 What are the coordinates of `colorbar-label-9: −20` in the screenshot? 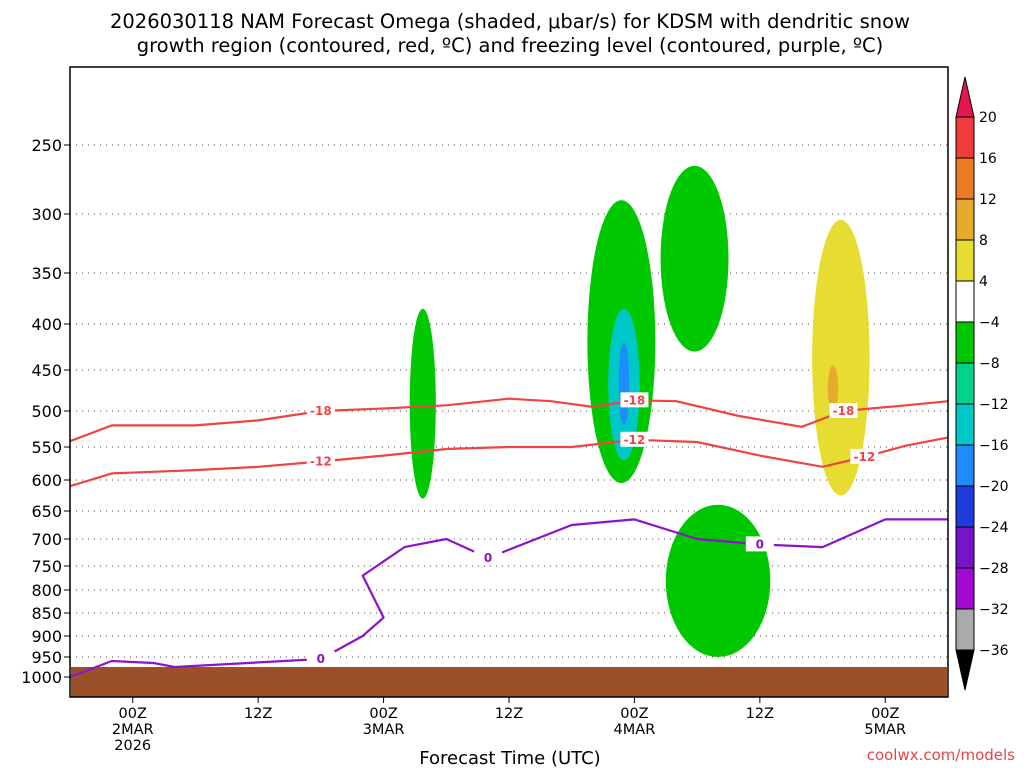 It's located at (994, 487).